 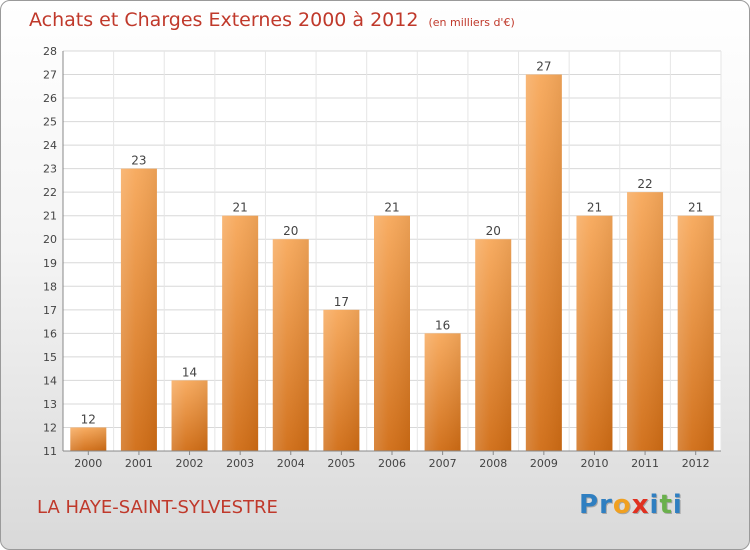 I want to click on y-tick-label: 21, so click(x=50, y=216).